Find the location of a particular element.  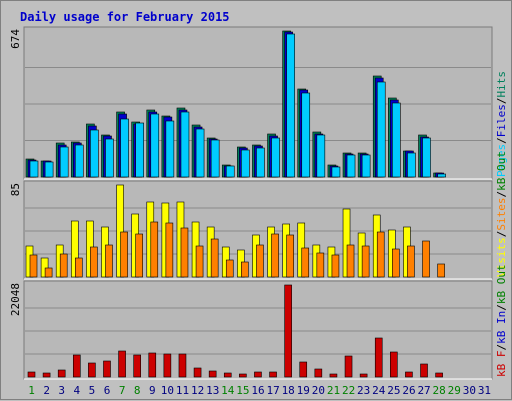

day-label-12: 12 is located at coordinates (197, 390).